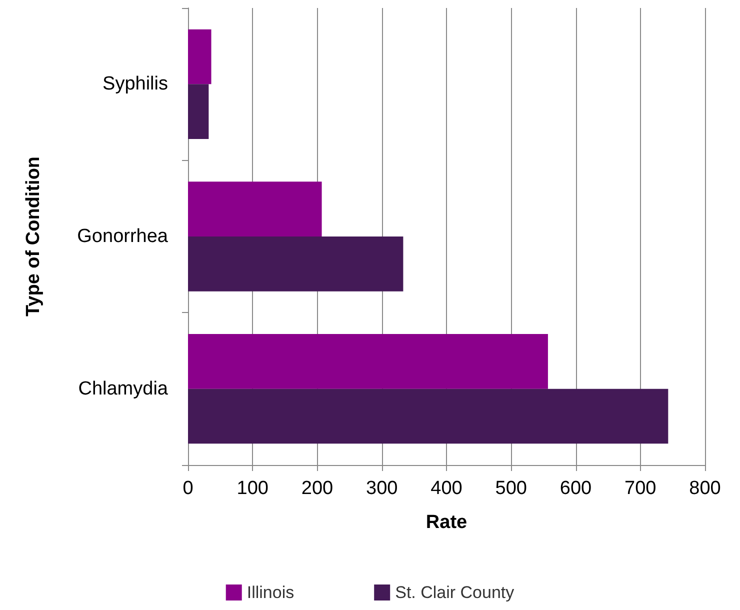 The width and height of the screenshot is (740, 610). I want to click on x-axis-title: Rate, so click(447, 522).